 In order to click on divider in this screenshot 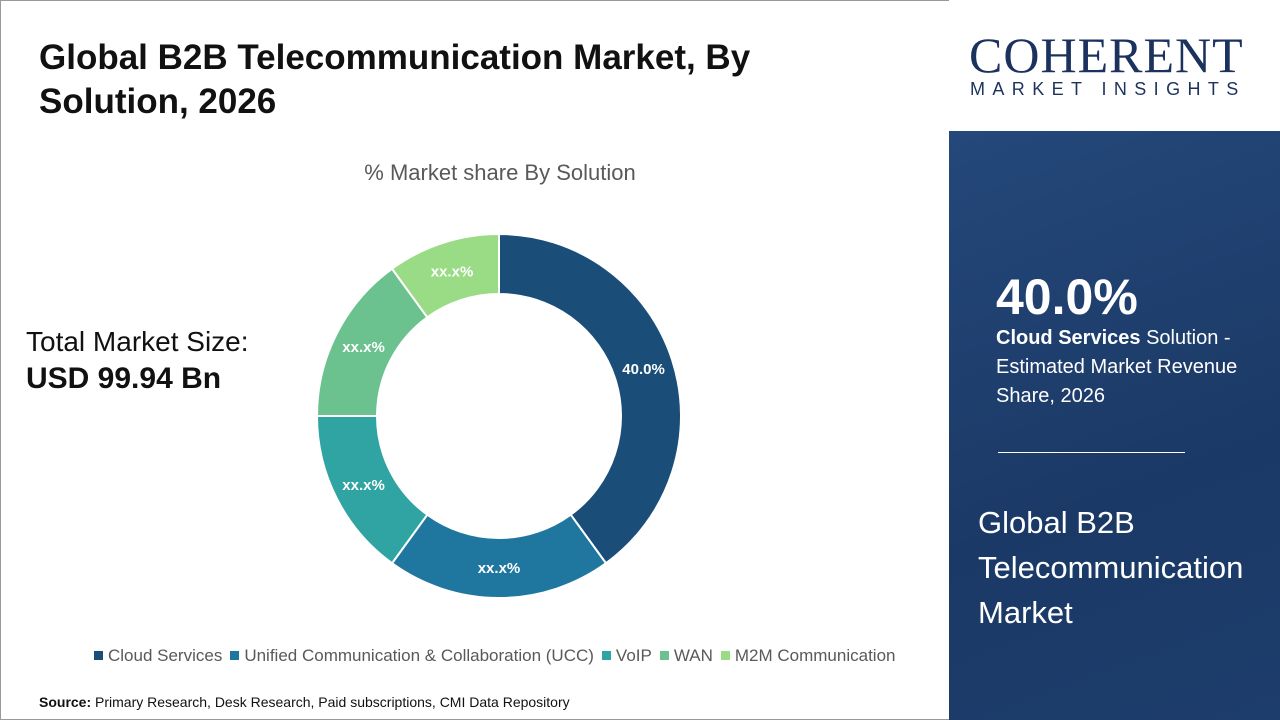, I will do `click(1091, 452)`.